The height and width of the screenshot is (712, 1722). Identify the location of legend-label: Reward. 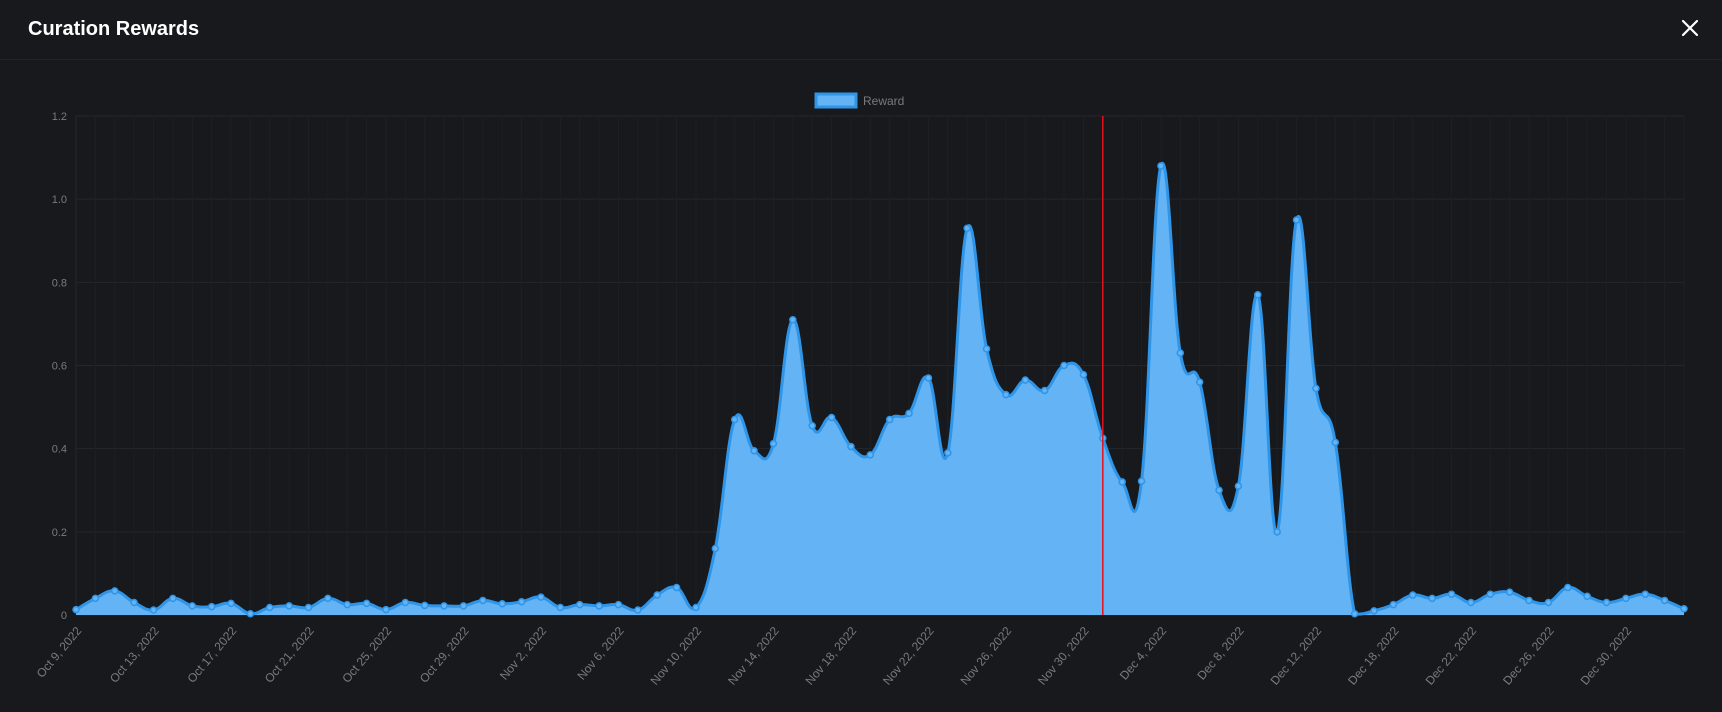
(883, 101).